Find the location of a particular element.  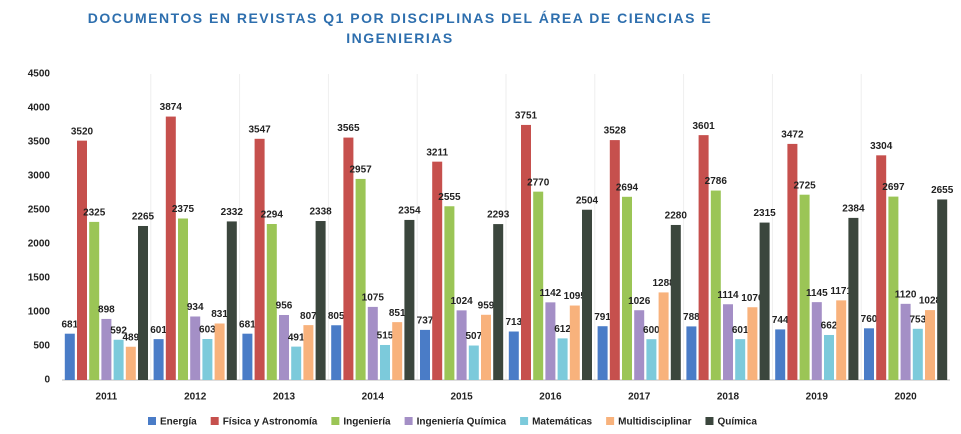

x-tick-label: 2013 is located at coordinates (284, 397).